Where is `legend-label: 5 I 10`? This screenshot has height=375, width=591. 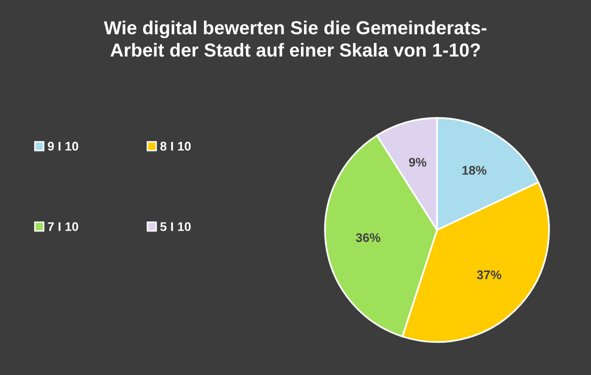
legend-label: 5 I 10 is located at coordinates (175, 227).